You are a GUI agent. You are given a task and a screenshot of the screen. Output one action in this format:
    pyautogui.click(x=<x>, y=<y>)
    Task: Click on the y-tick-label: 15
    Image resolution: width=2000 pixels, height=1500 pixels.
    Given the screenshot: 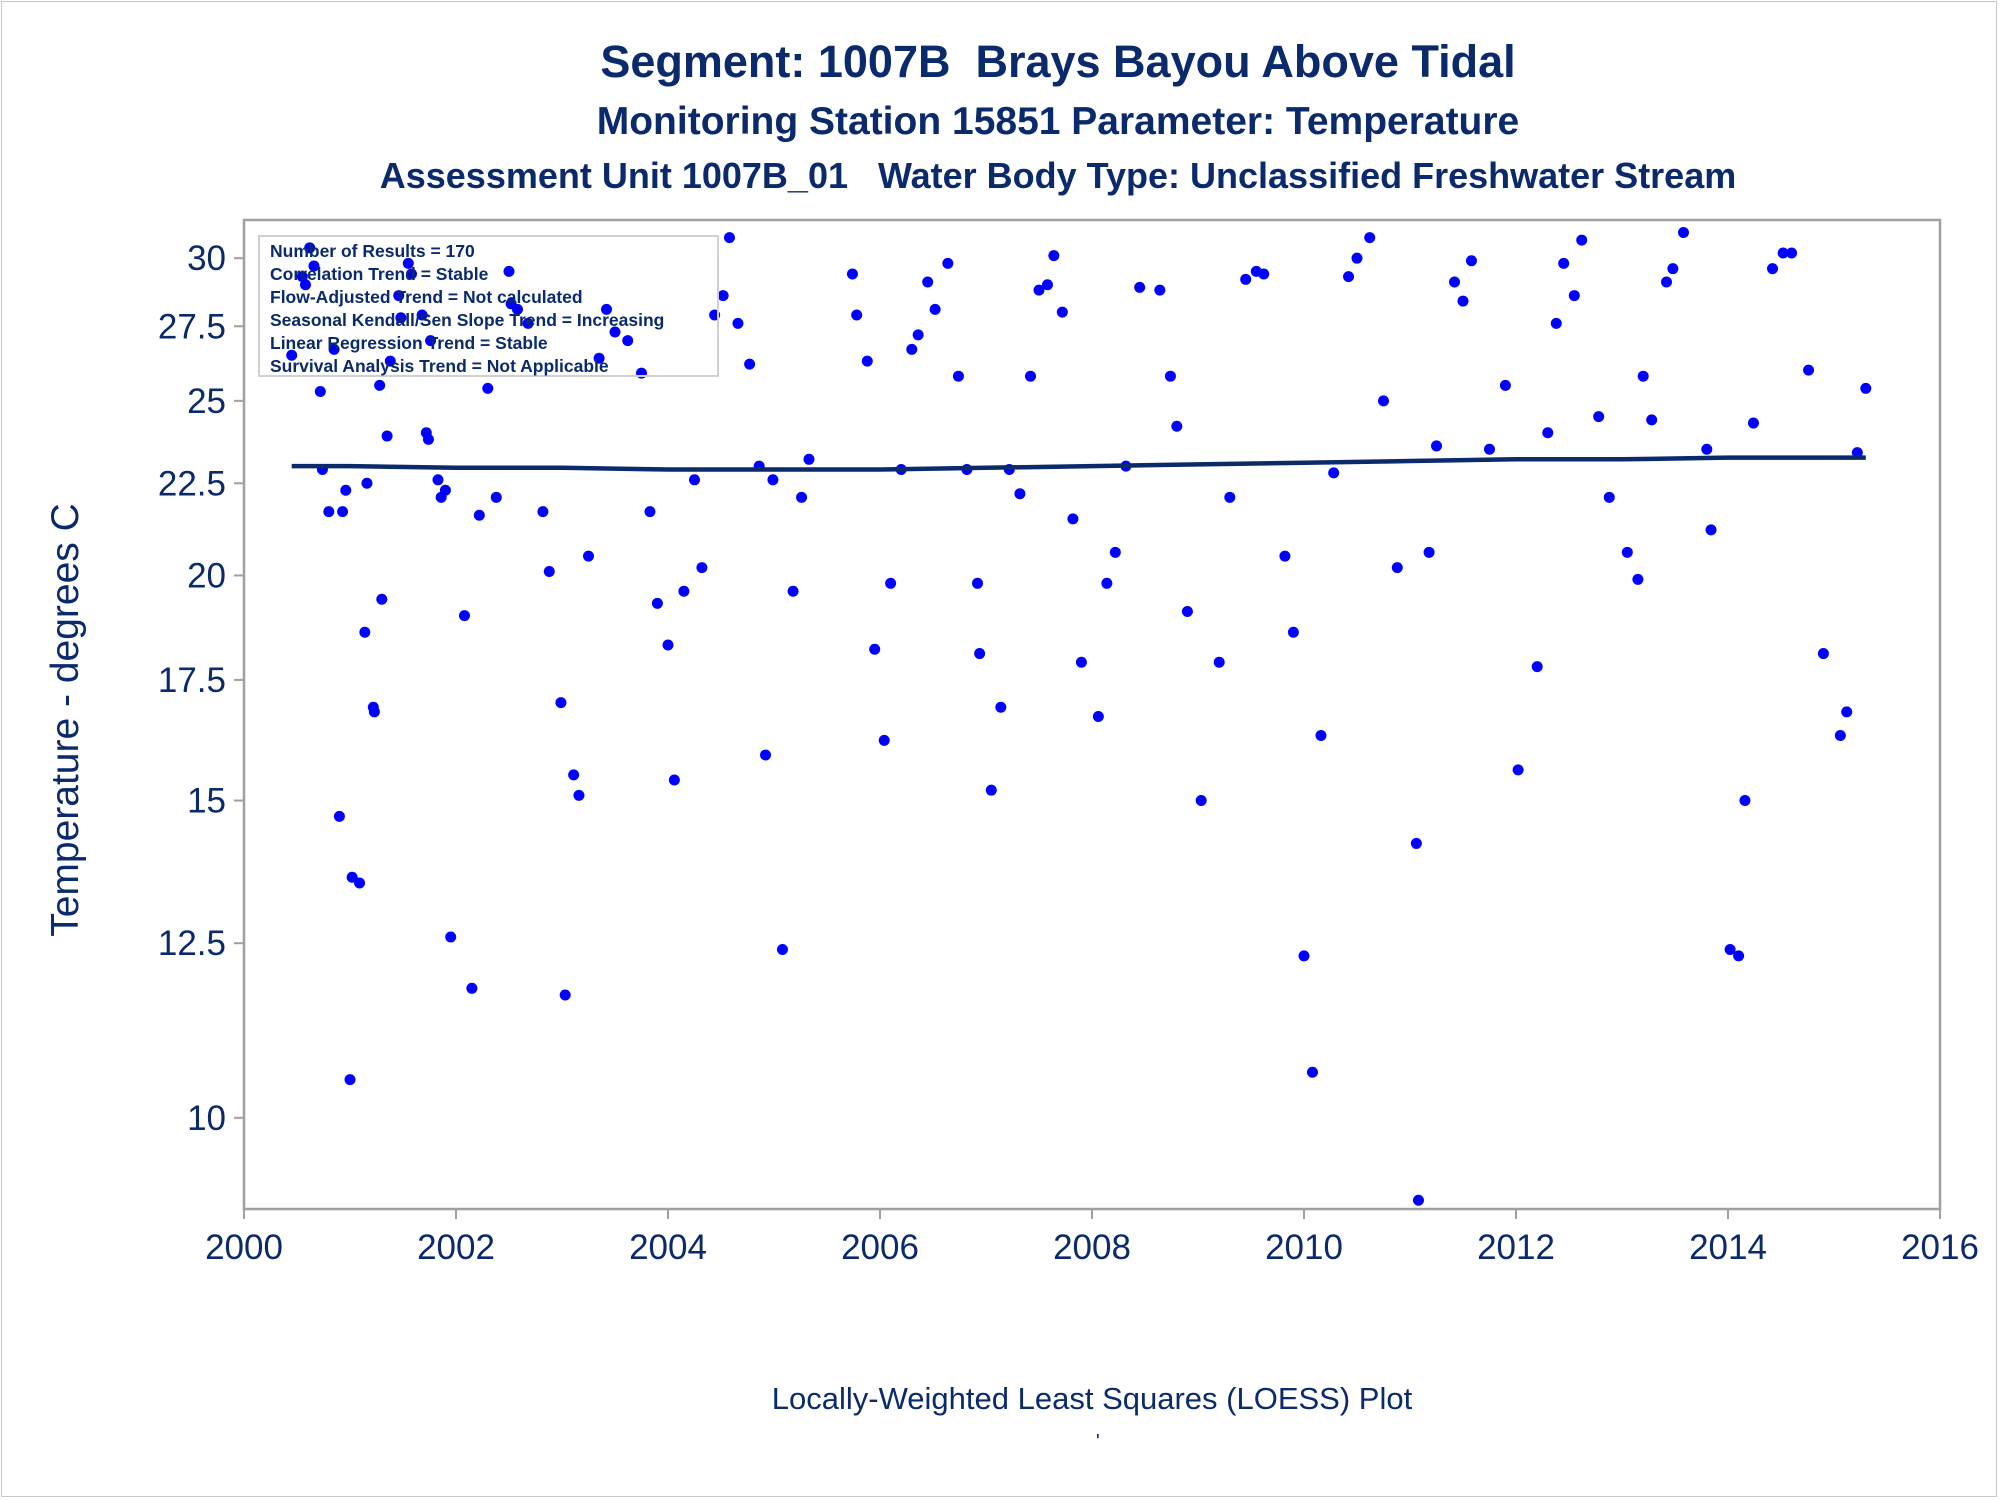 What is the action you would take?
    pyautogui.click(x=206, y=801)
    